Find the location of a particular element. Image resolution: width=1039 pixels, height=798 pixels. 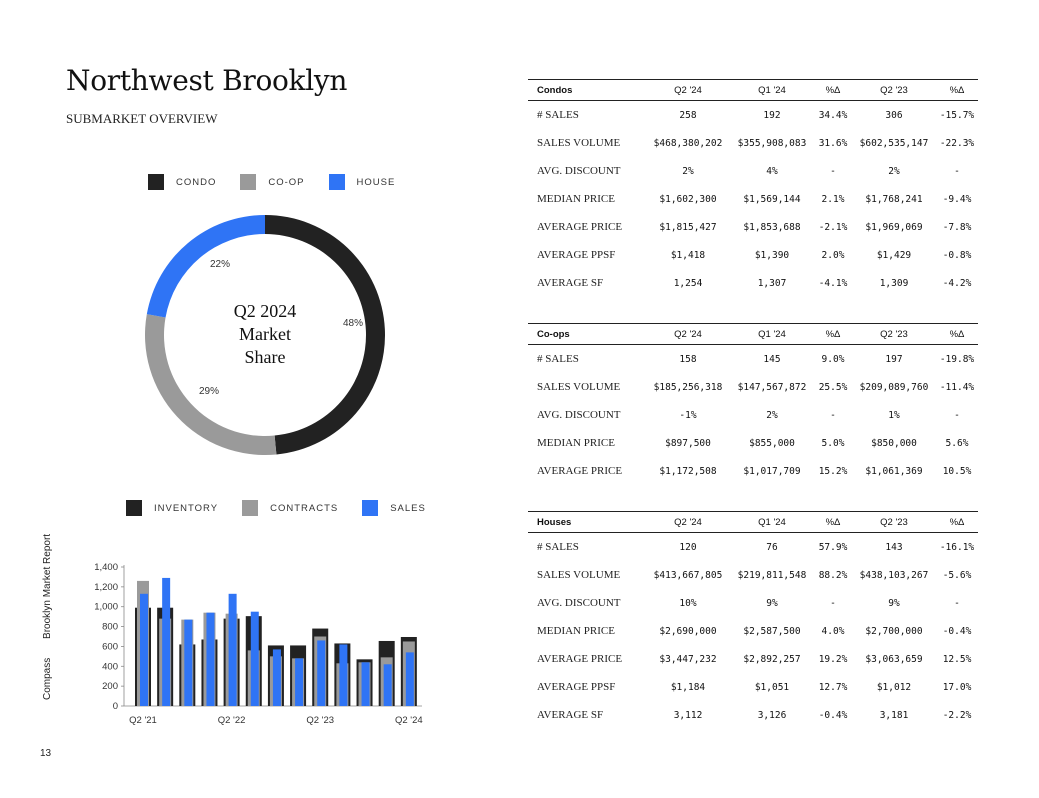

table-cell: $3,063,659 is located at coordinates (894, 659).